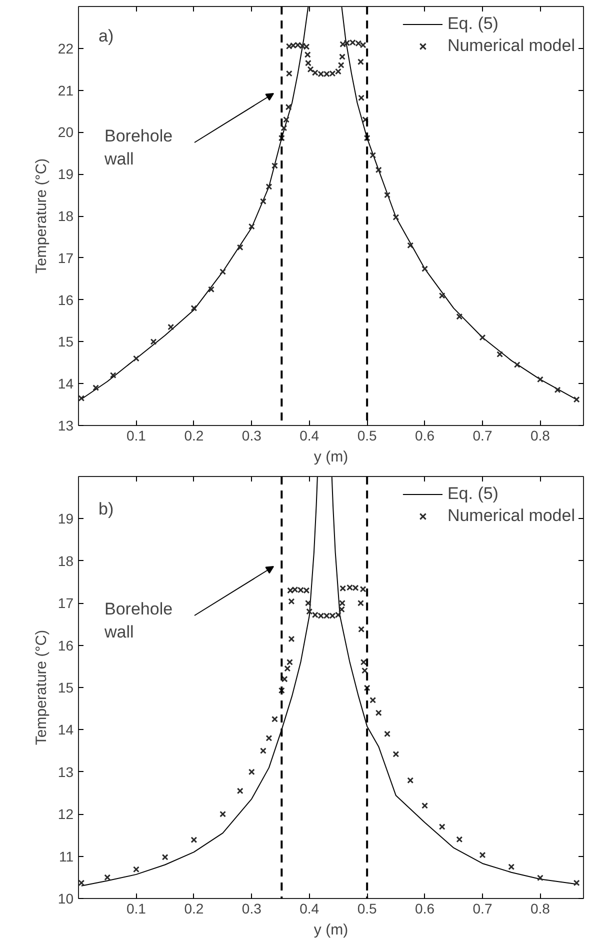 The width and height of the screenshot is (595, 943). Describe the element at coordinates (66, 90) in the screenshot. I see `y-tick-label: 21` at that location.